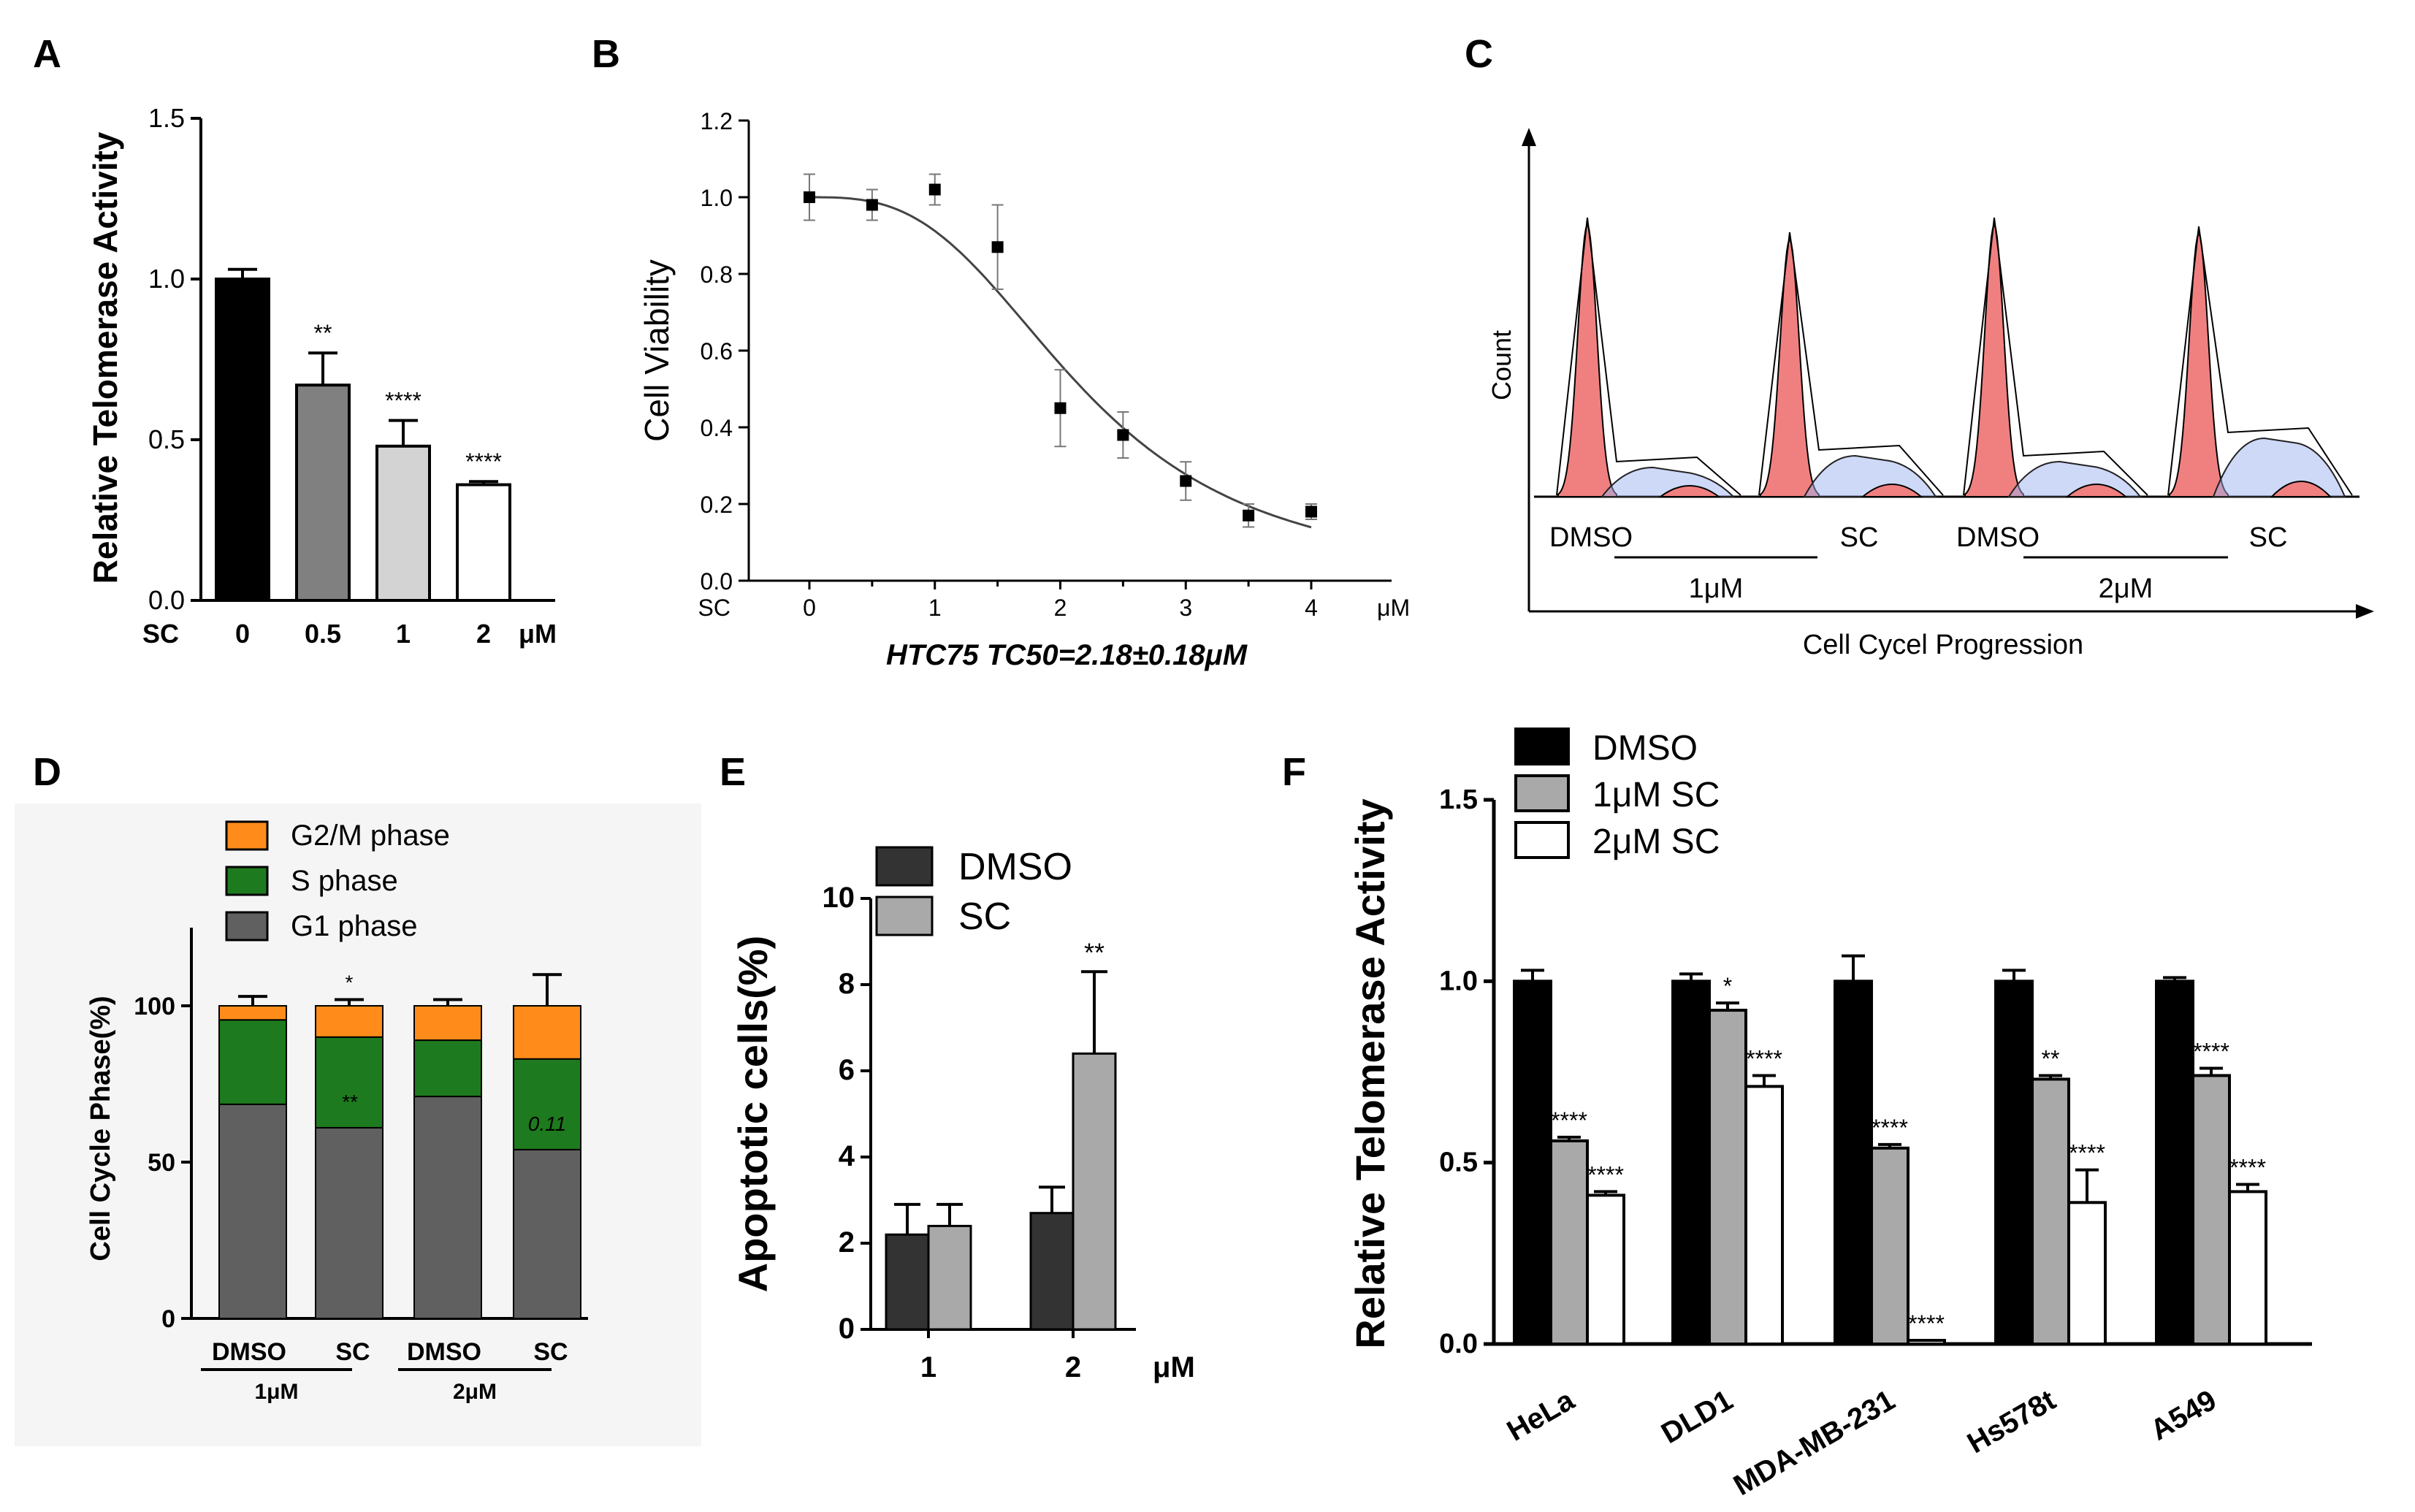  I want to click on group-label: 2μM, so click(2126, 588).